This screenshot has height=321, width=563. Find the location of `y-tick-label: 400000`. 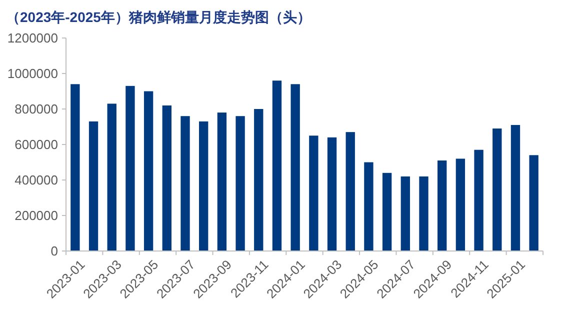

y-tick-label: 400000 is located at coordinates (36, 180).